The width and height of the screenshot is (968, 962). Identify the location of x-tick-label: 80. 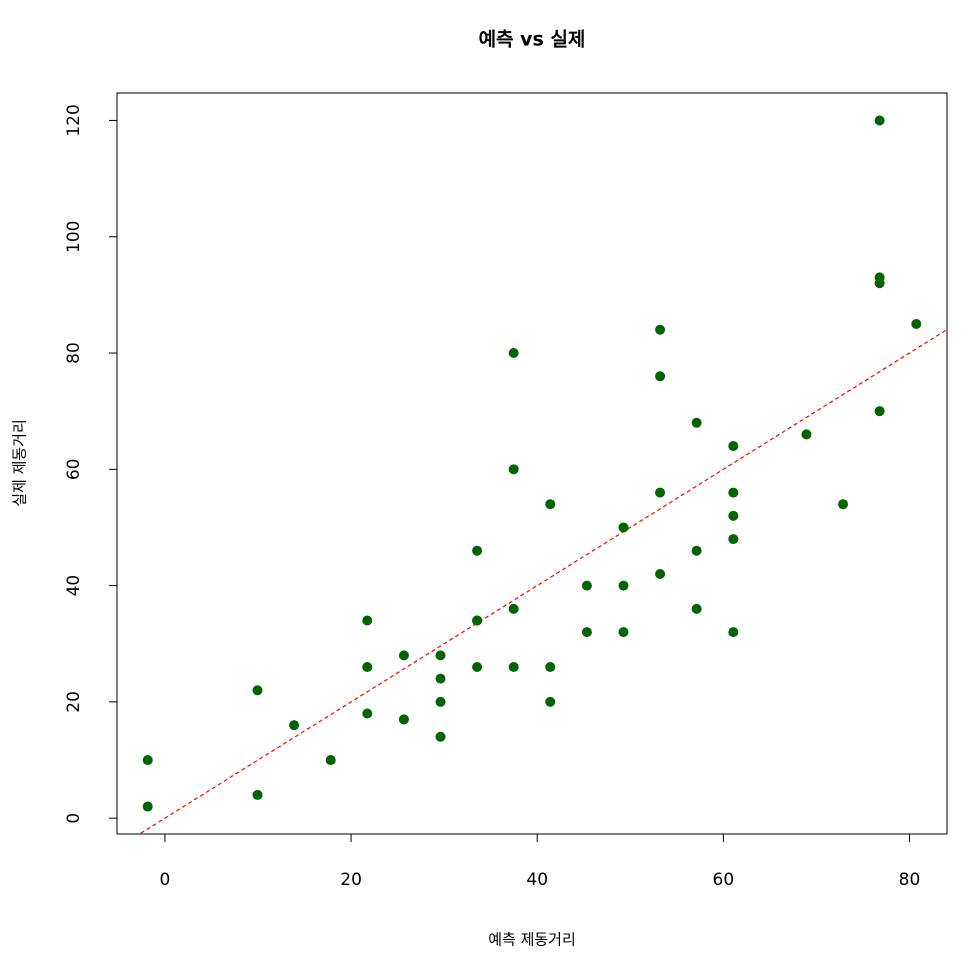
(910, 880).